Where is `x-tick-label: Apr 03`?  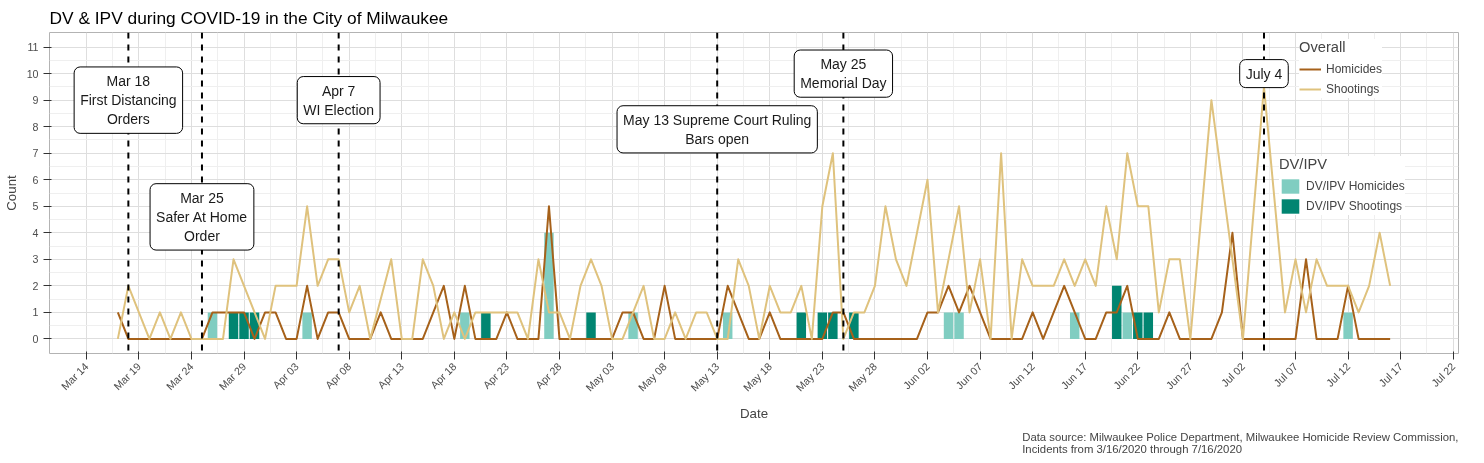
x-tick-label: Apr 03 is located at coordinates (285, 375).